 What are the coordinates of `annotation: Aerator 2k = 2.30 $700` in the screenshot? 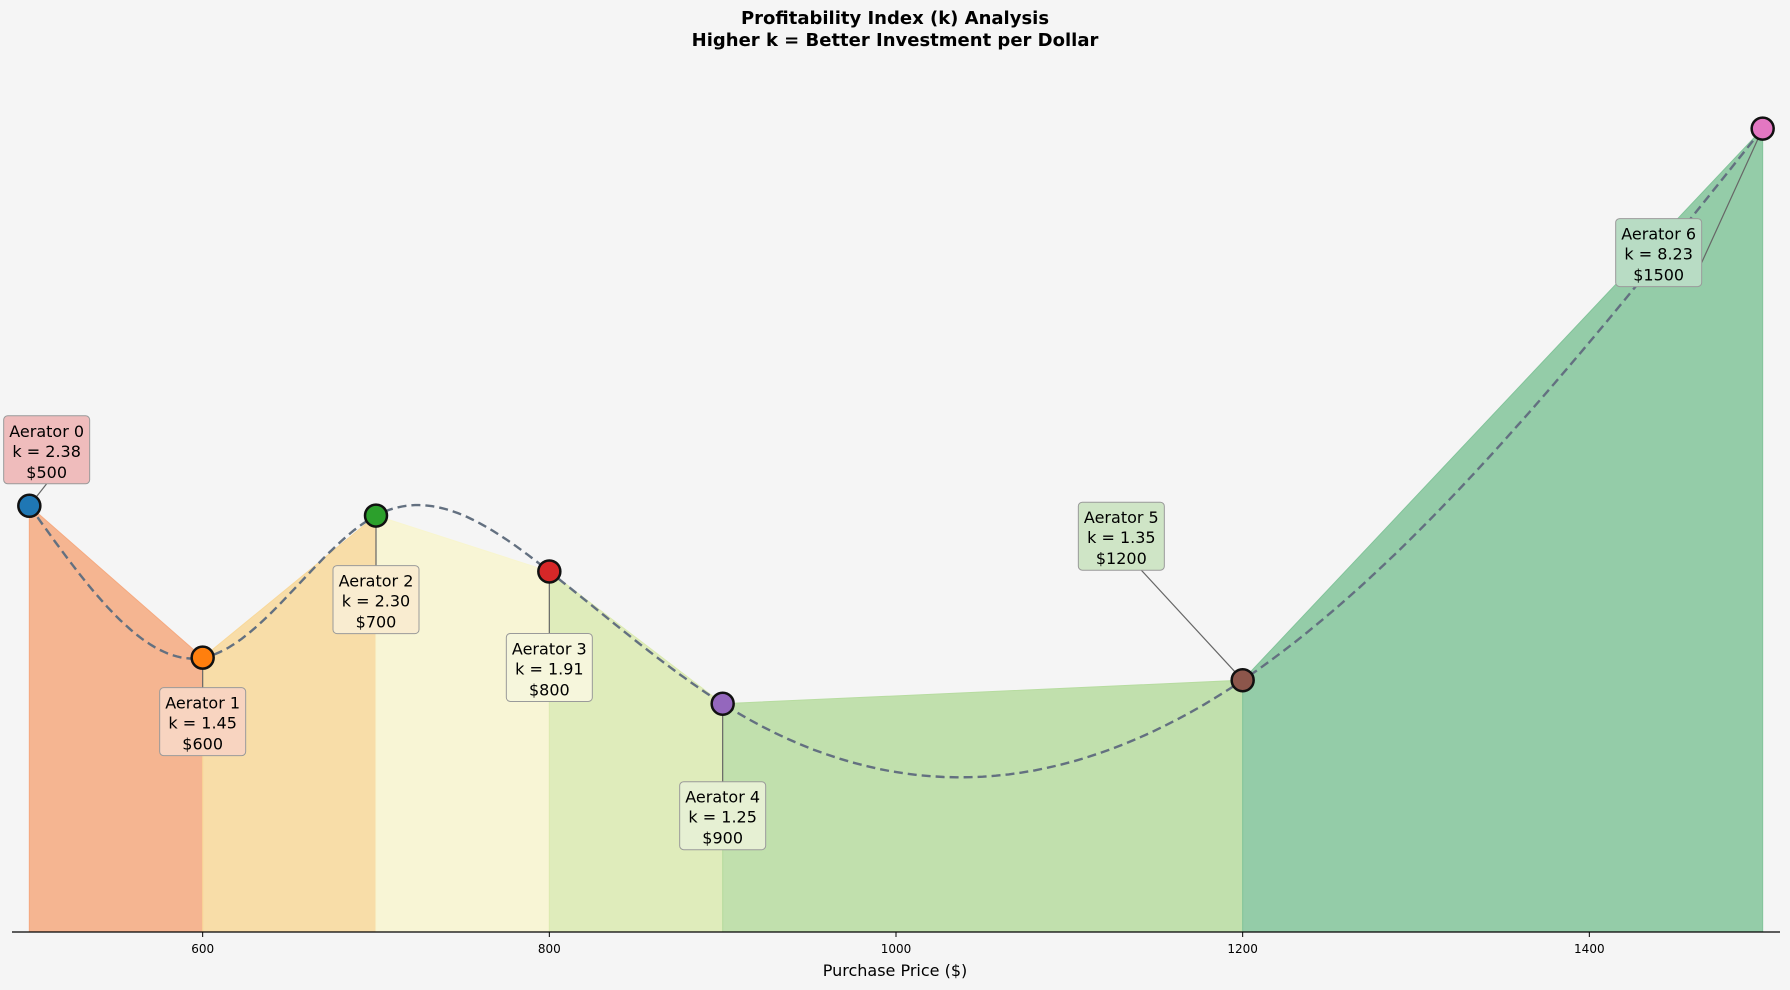 It's located at (376, 575).